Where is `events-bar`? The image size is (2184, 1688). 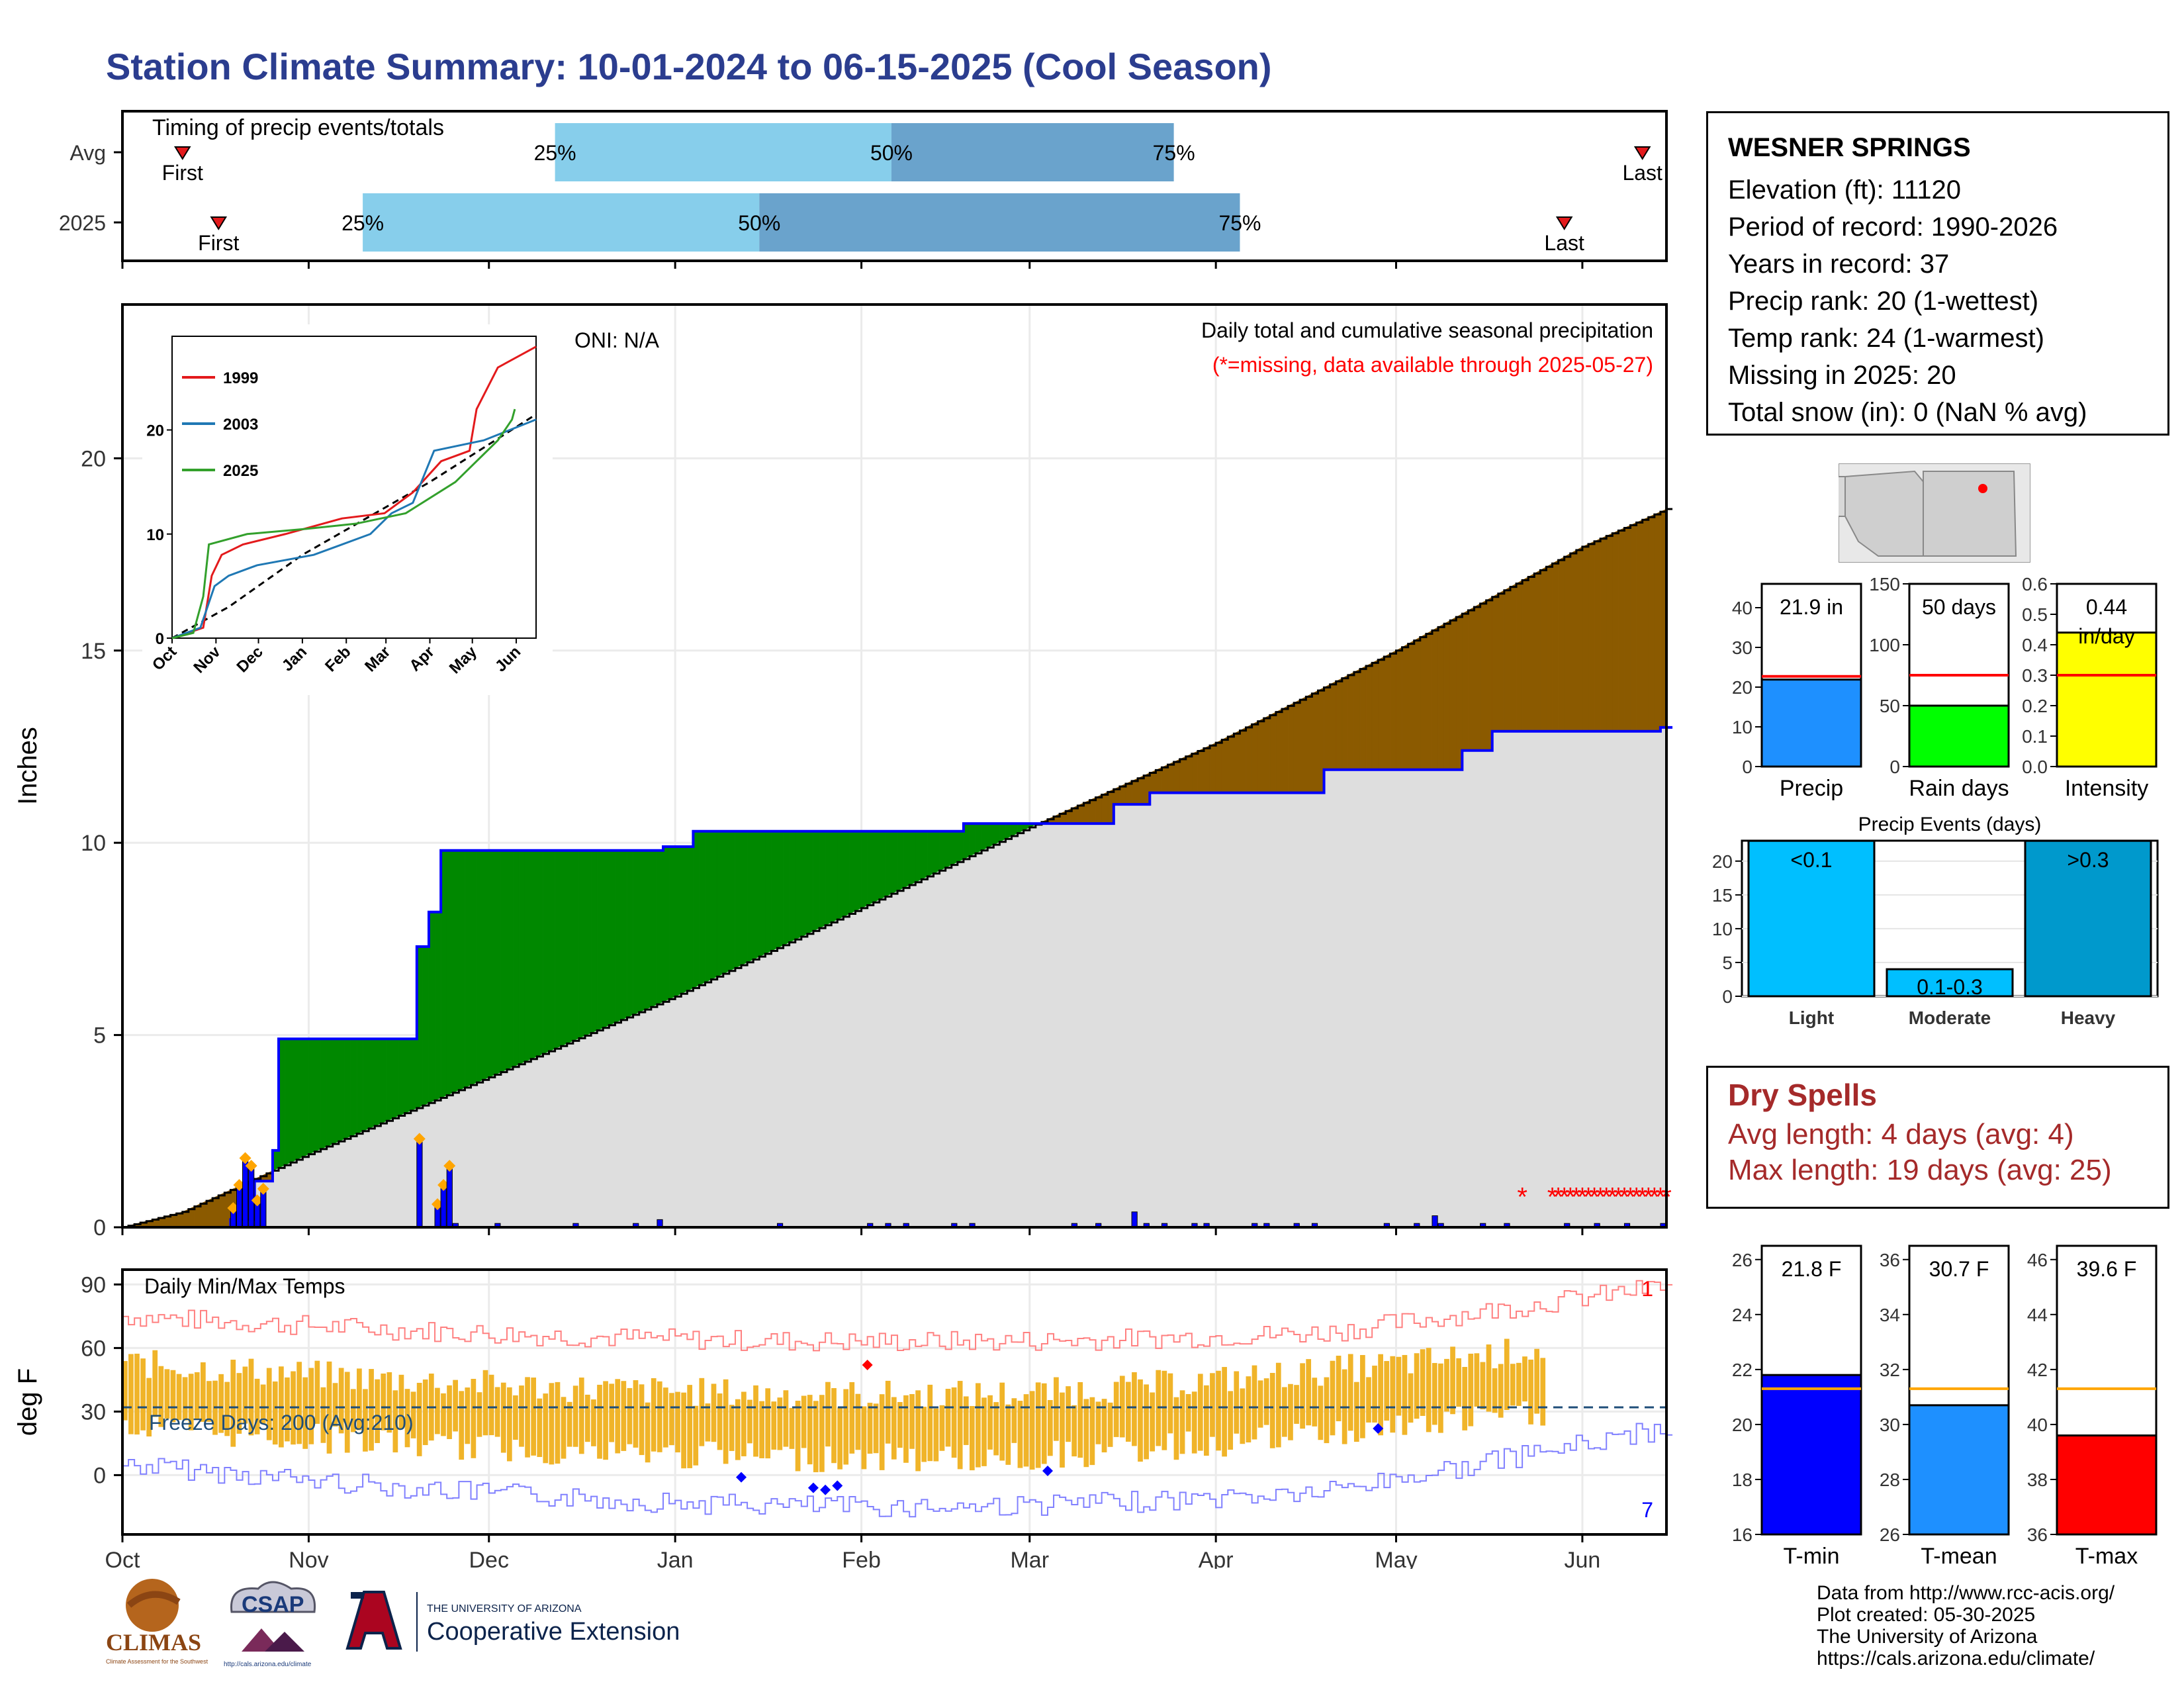 events-bar is located at coordinates (1950, 983).